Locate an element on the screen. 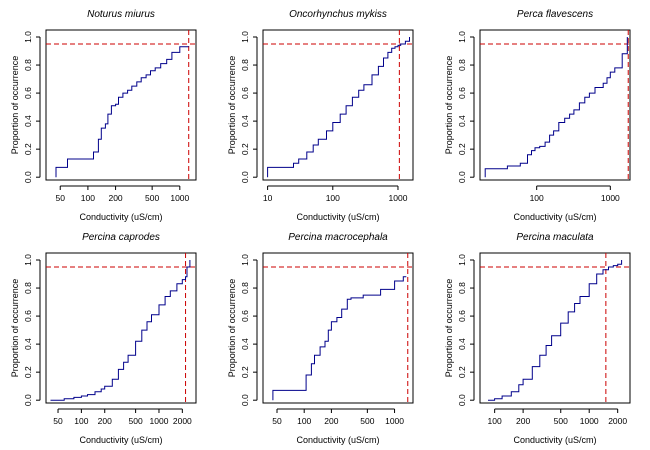  panel-title: Percina maculata is located at coordinates (555, 237).